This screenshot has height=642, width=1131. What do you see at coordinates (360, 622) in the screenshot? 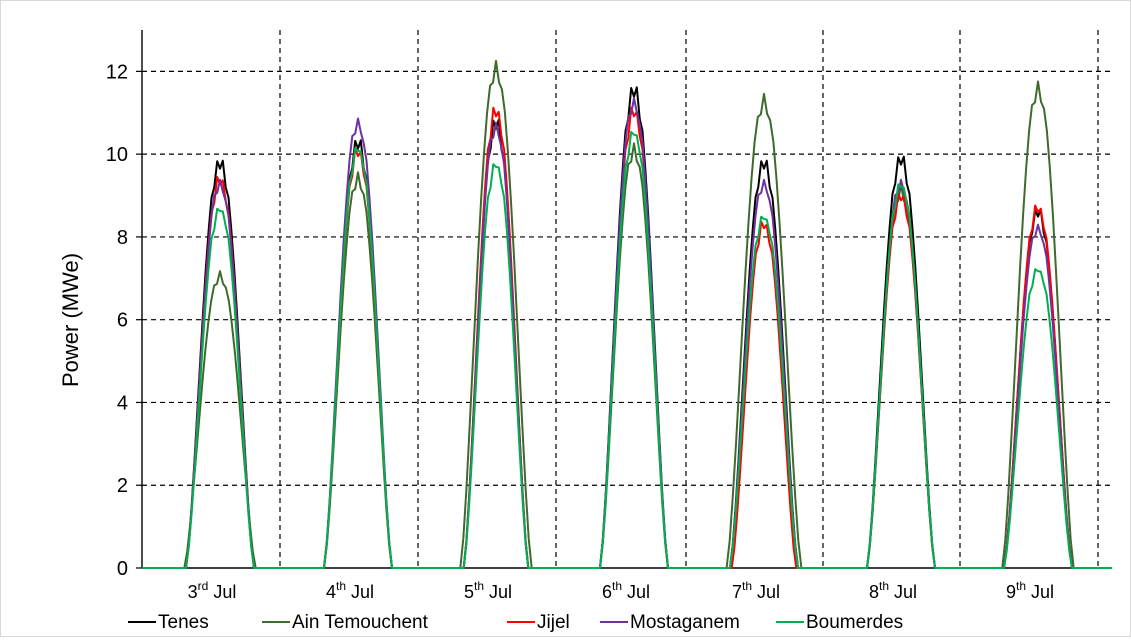
I see `legend-label: Ain Temouchent` at bounding box center [360, 622].